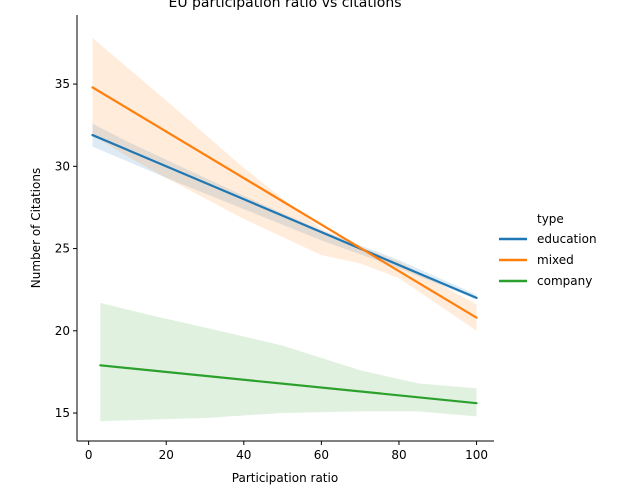 This screenshot has width=619, height=500. I want to click on legend-label-company: company, so click(564, 281).